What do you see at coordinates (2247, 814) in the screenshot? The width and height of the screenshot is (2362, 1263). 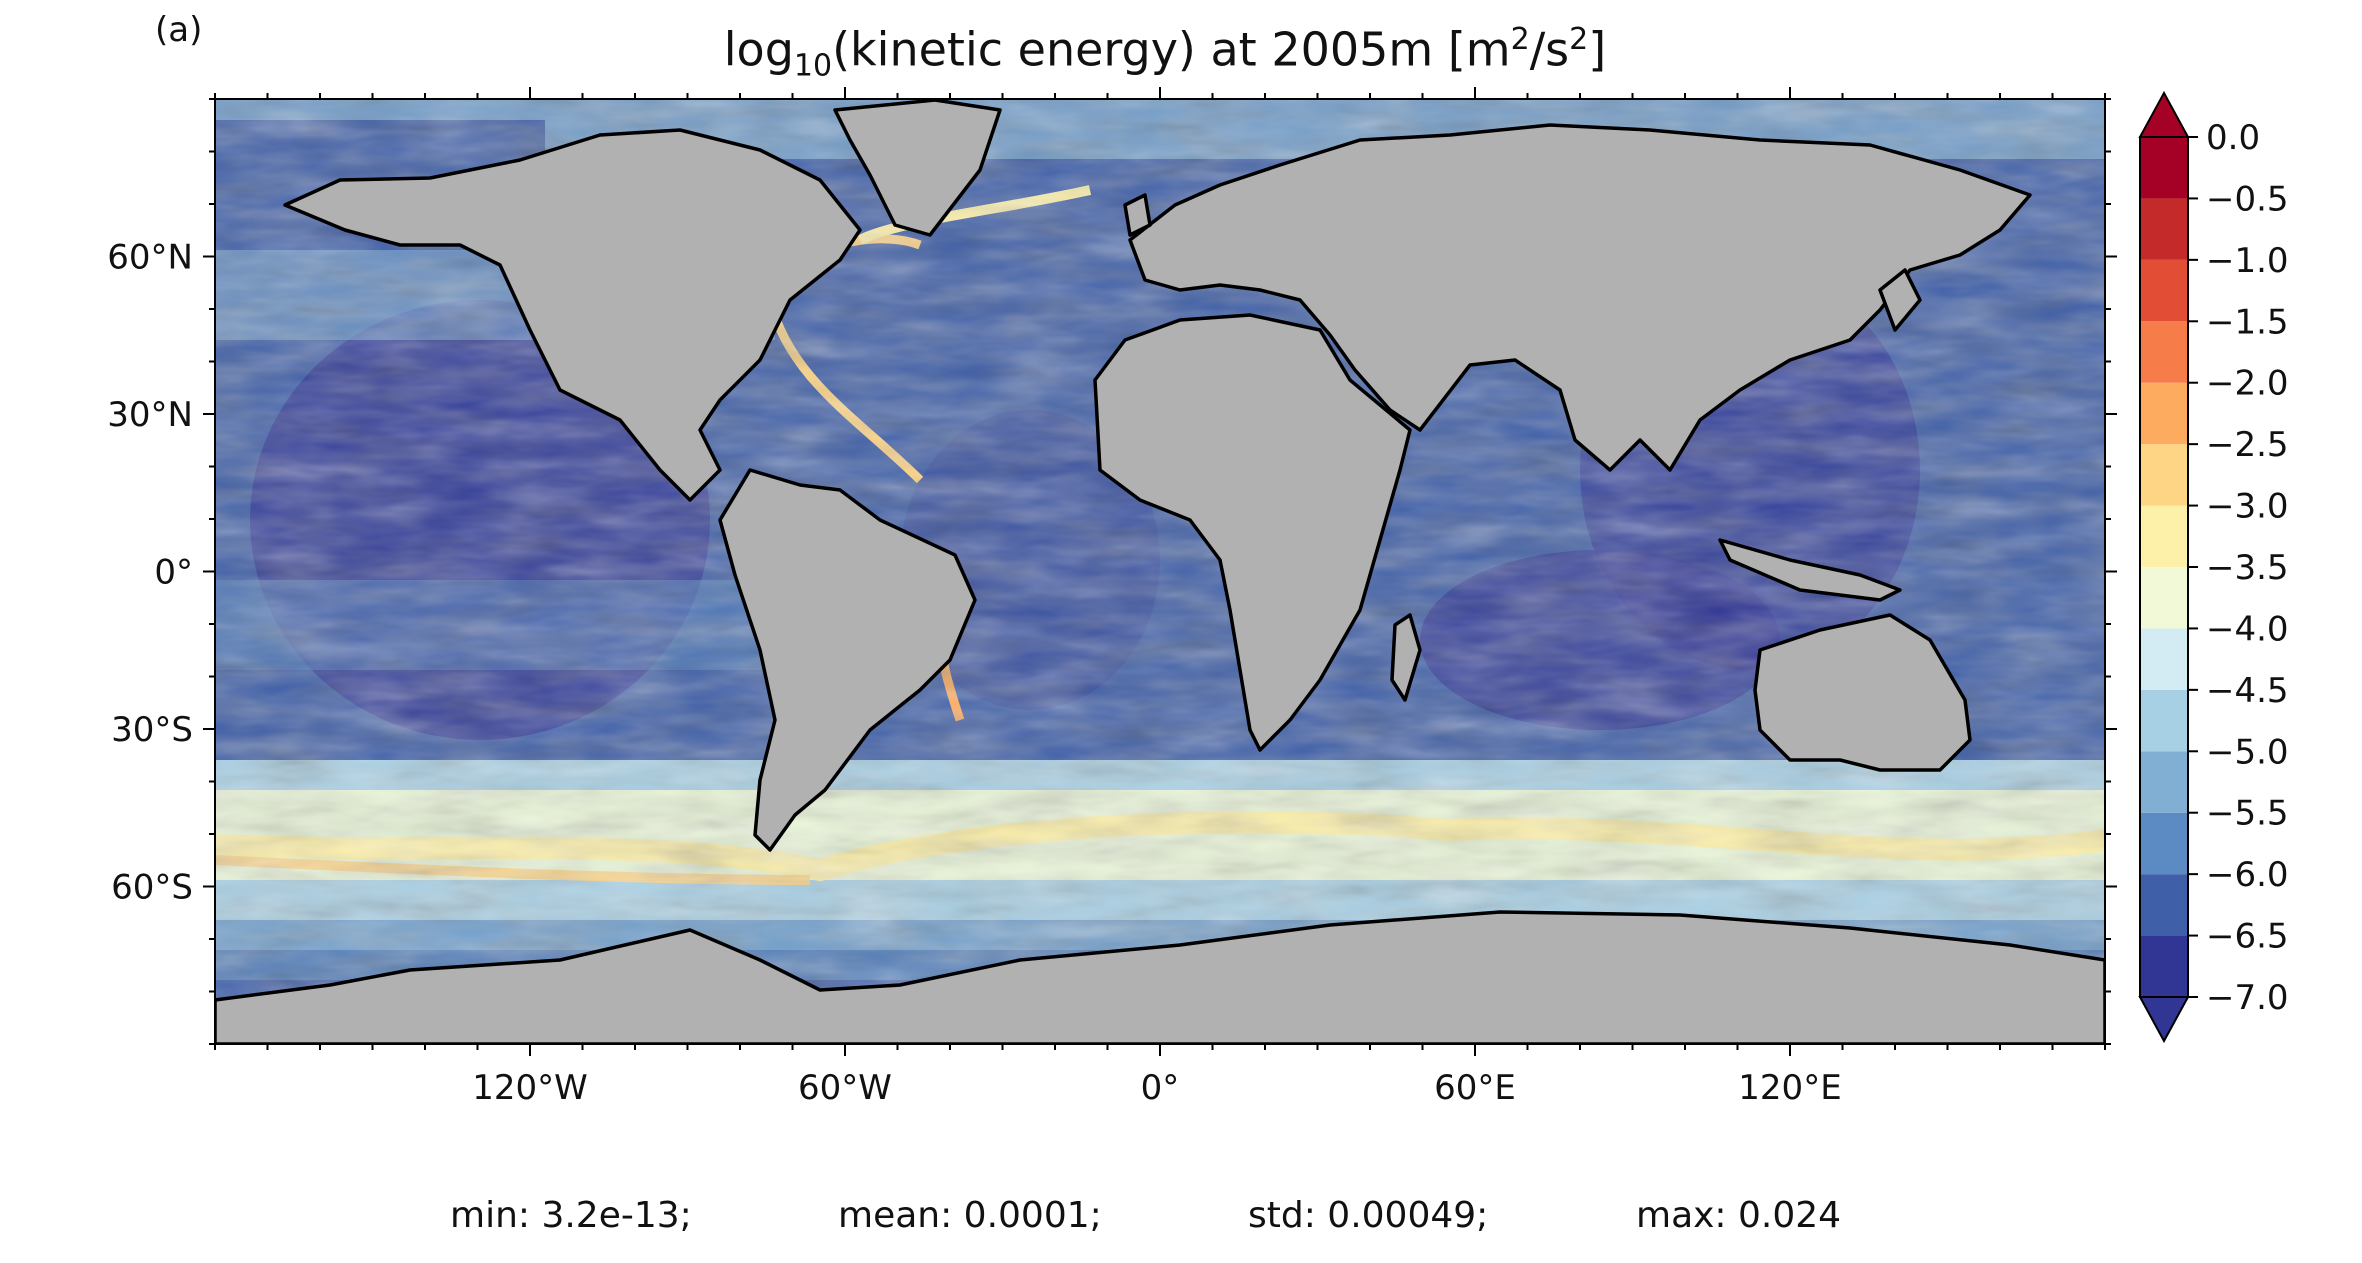 I see `colorbar-tick-label: −5.5` at bounding box center [2247, 814].